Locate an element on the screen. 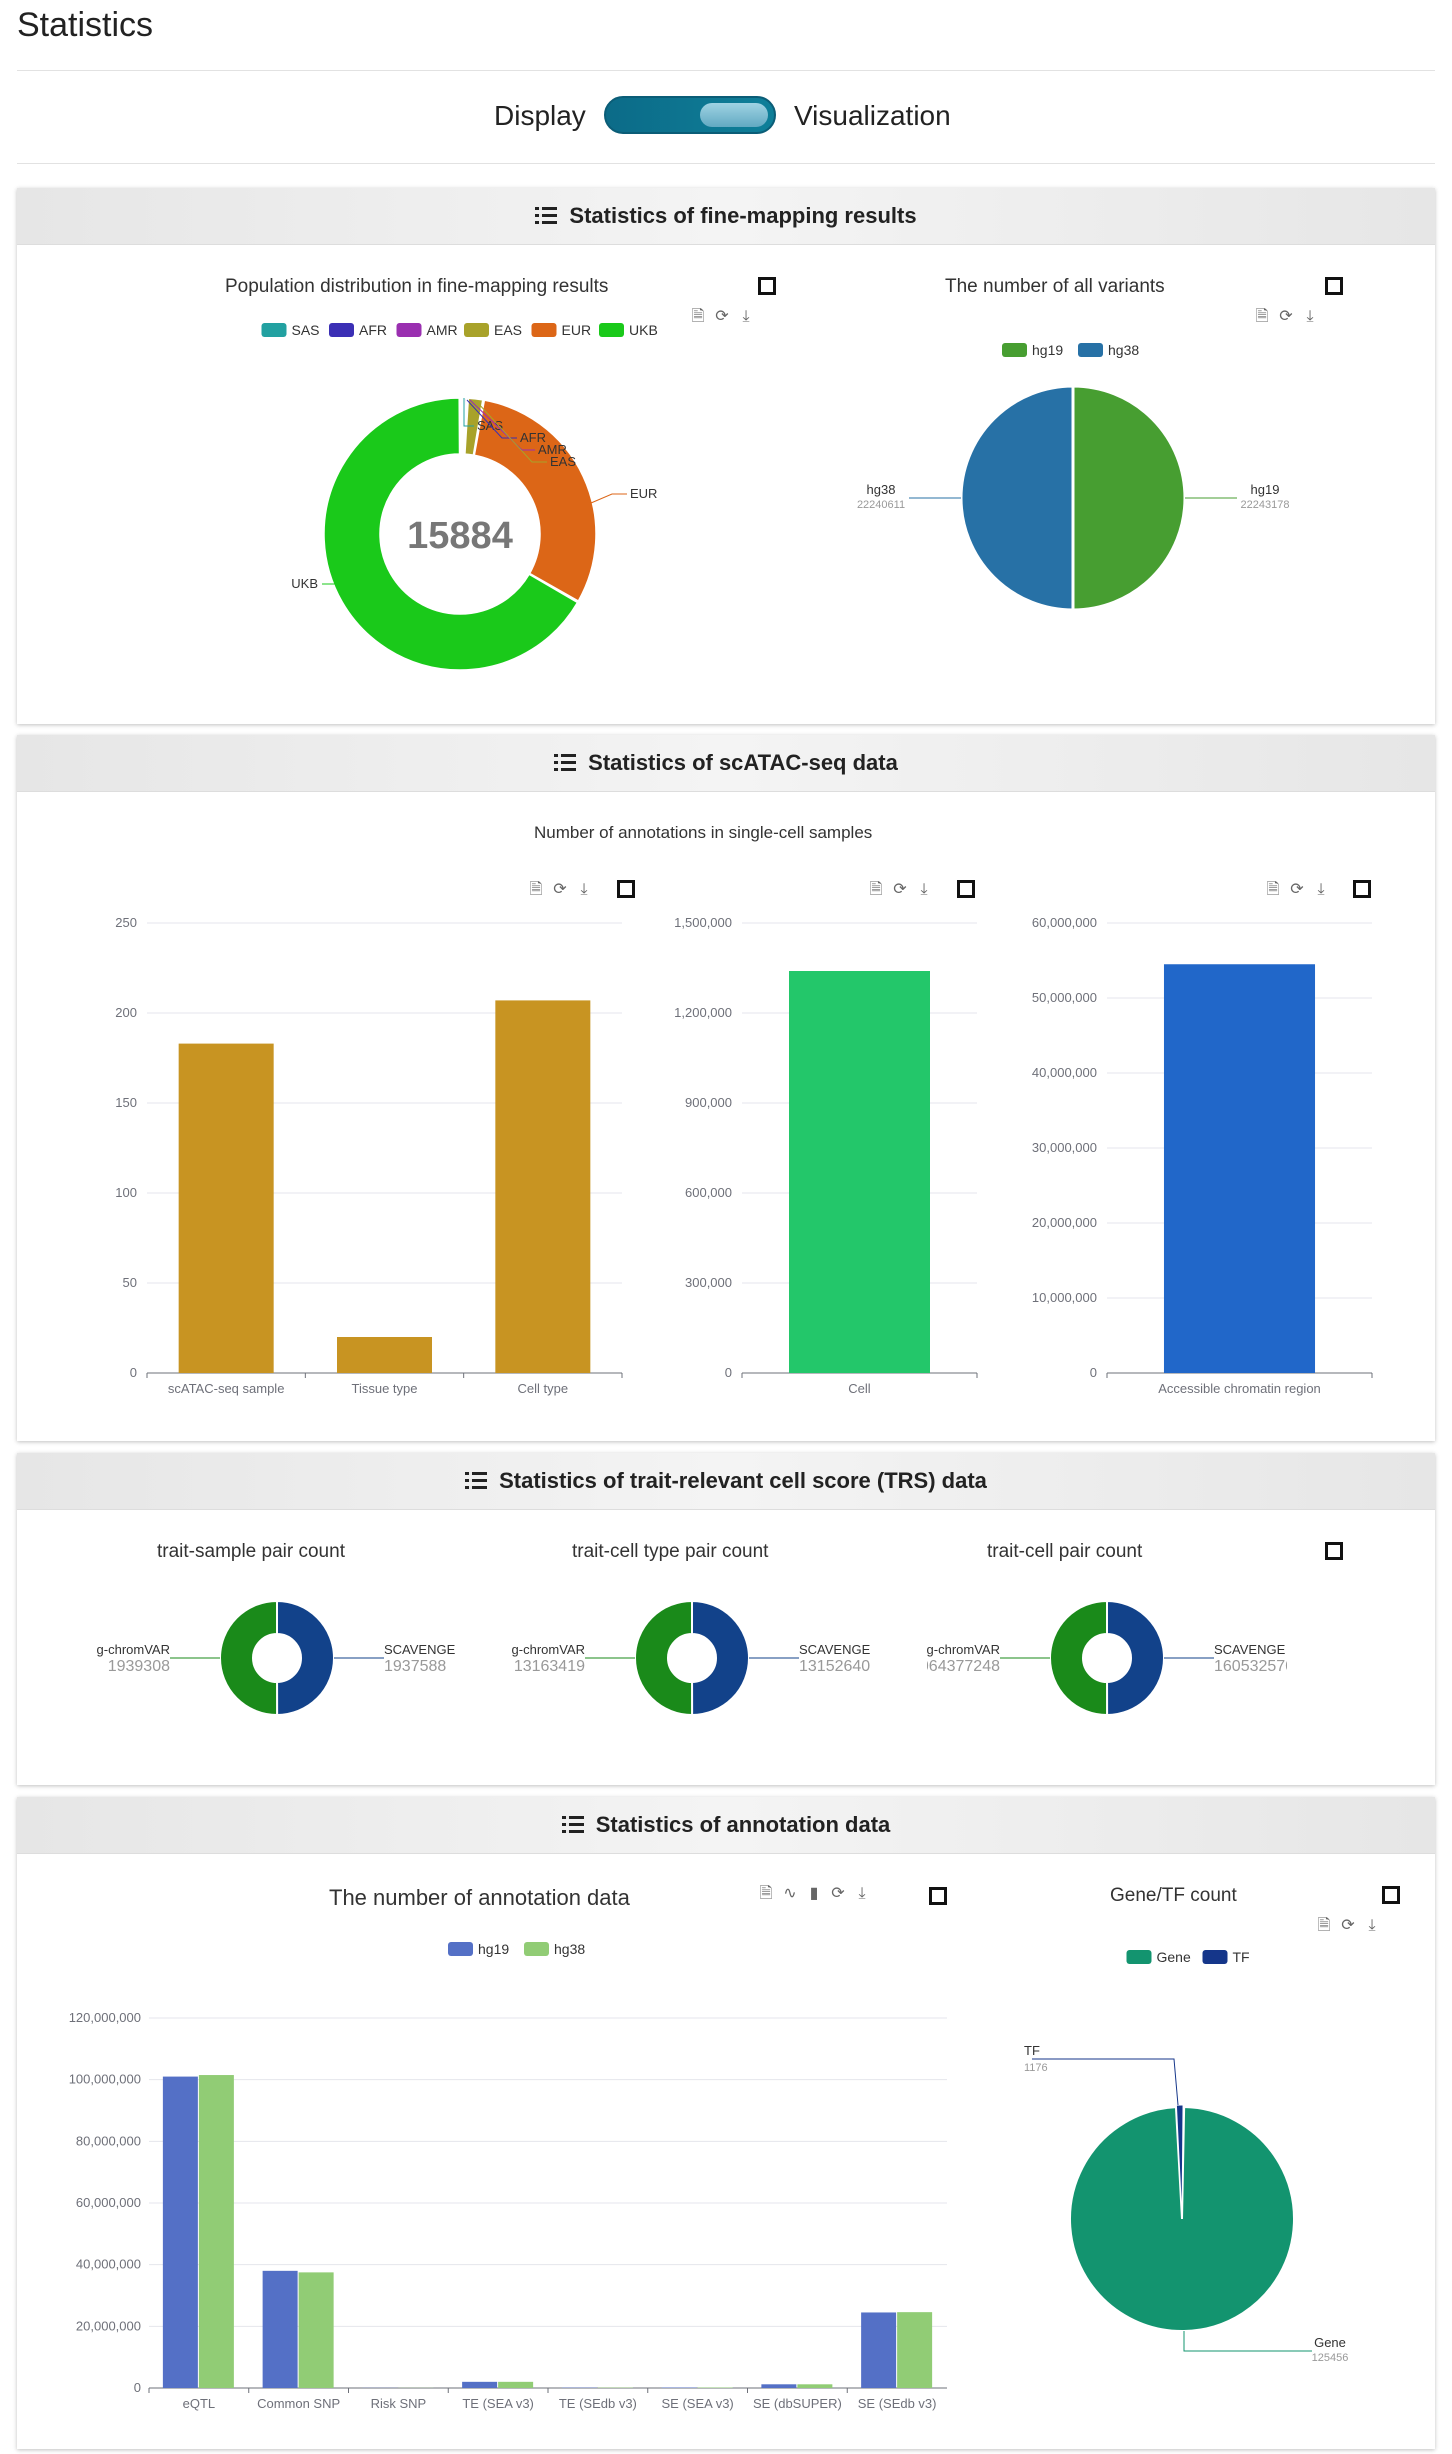 This screenshot has height=2454, width=1452. y-tick-label: 120,000,000 is located at coordinates (105, 2017).